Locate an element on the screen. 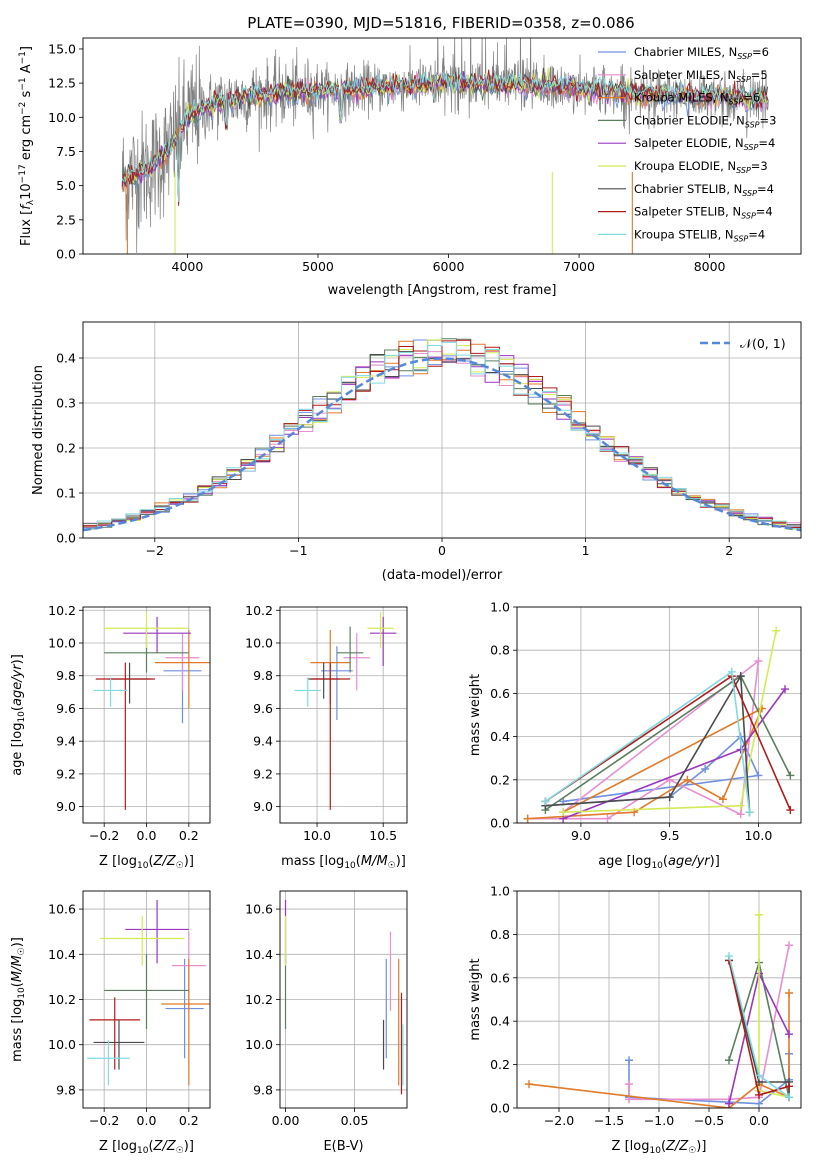  x-tick-label: 2 is located at coordinates (729, 550).